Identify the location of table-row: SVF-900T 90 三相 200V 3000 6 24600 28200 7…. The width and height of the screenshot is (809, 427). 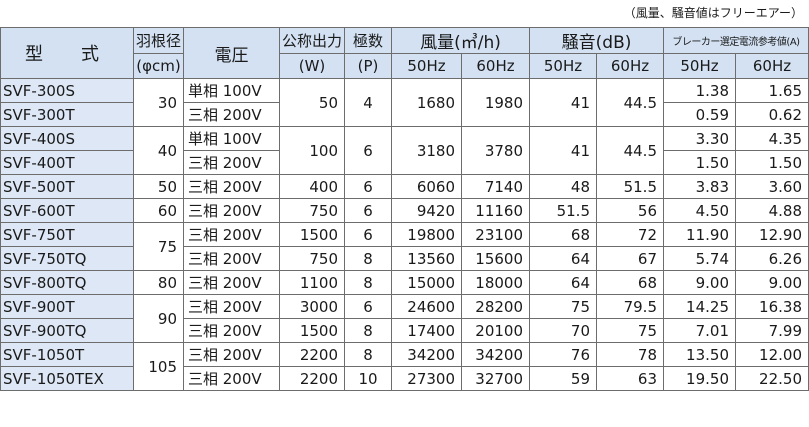
(404, 318).